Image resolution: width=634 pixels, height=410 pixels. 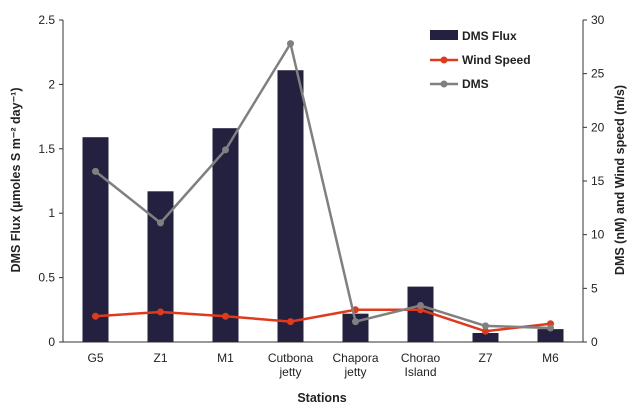 What do you see at coordinates (594, 342) in the screenshot?
I see `y-right-tick-label: 0` at bounding box center [594, 342].